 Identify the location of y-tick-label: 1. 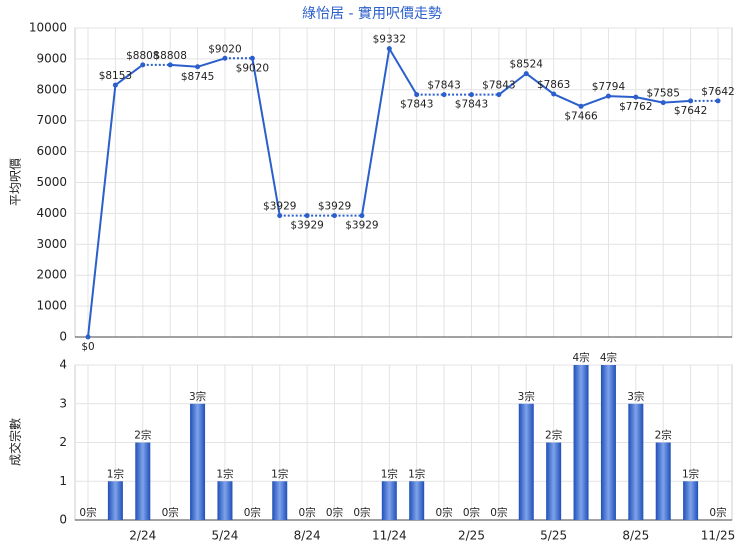
(63, 481).